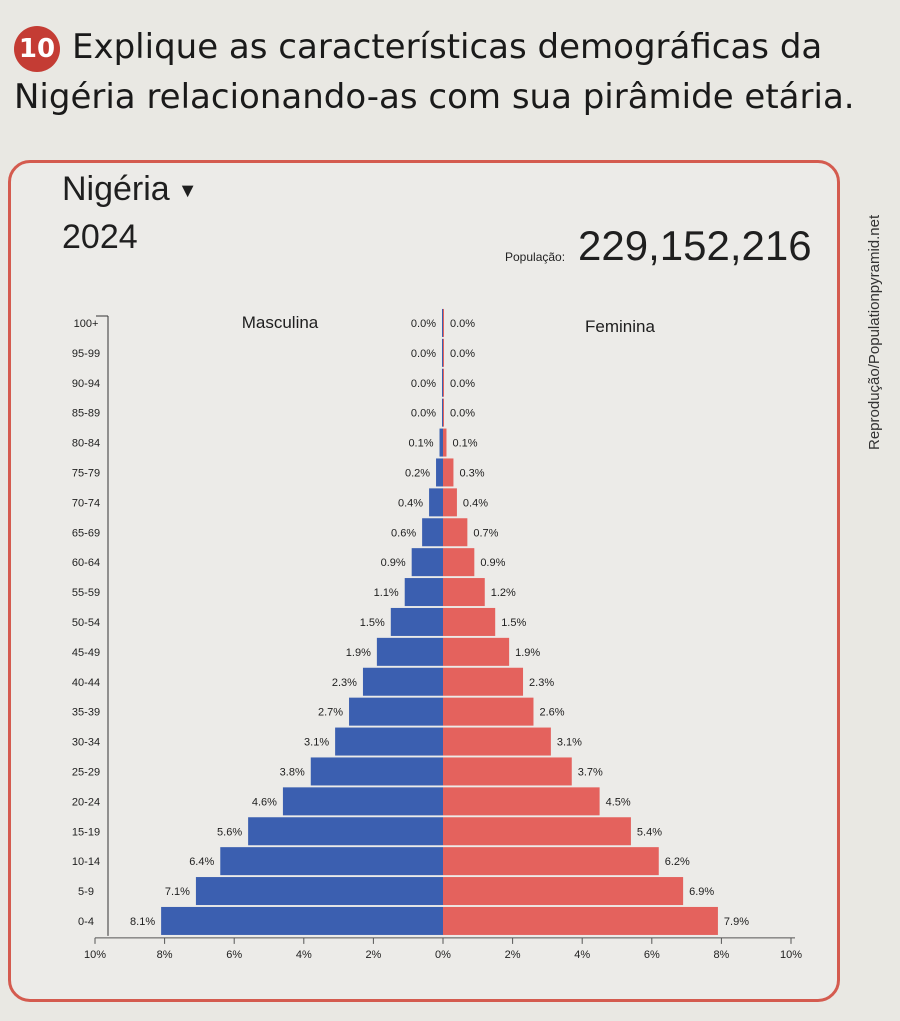 The image size is (900, 1021). I want to click on data-label-male: 1.1%, so click(386, 593).